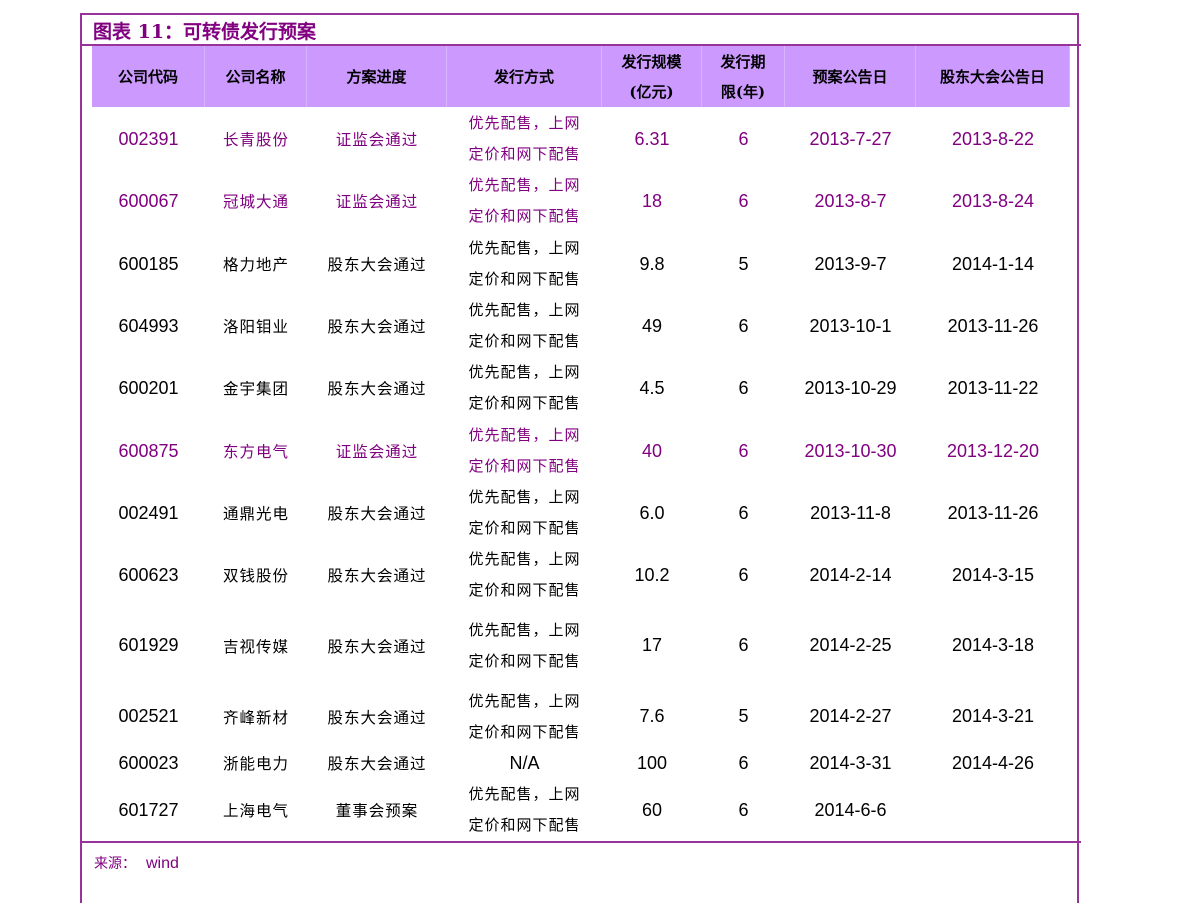  I want to click on cell-meeting-date: 2013-11-26, so click(993, 325).